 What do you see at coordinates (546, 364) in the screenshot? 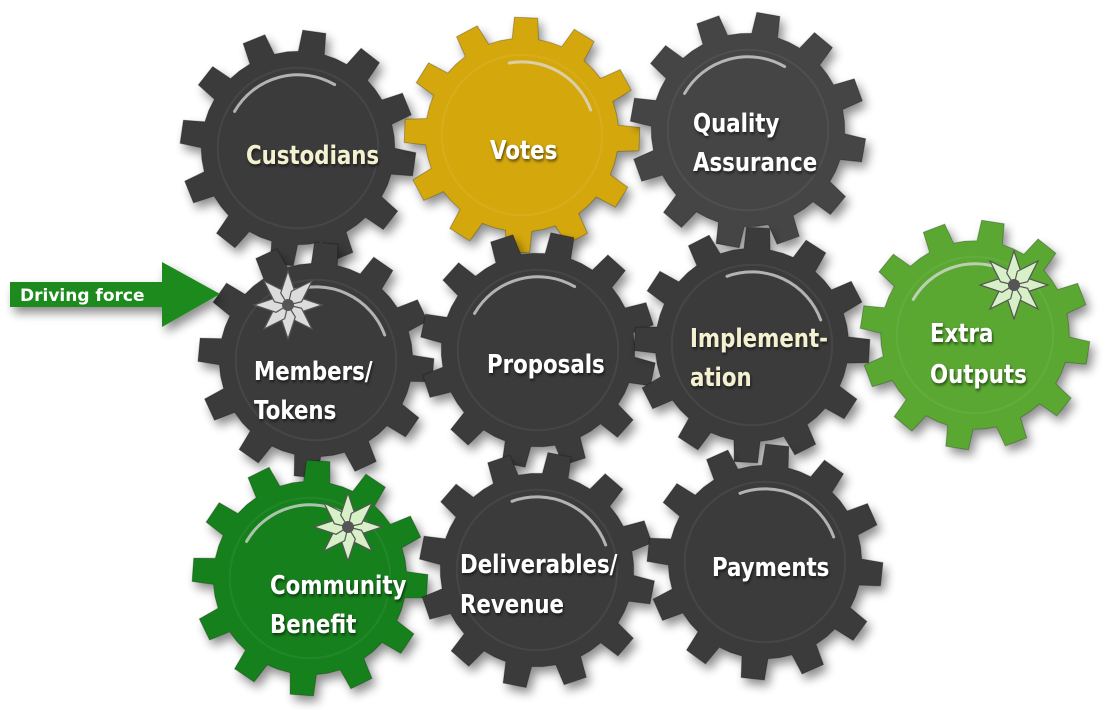
I see `gear-label-proposals: Proposals` at bounding box center [546, 364].